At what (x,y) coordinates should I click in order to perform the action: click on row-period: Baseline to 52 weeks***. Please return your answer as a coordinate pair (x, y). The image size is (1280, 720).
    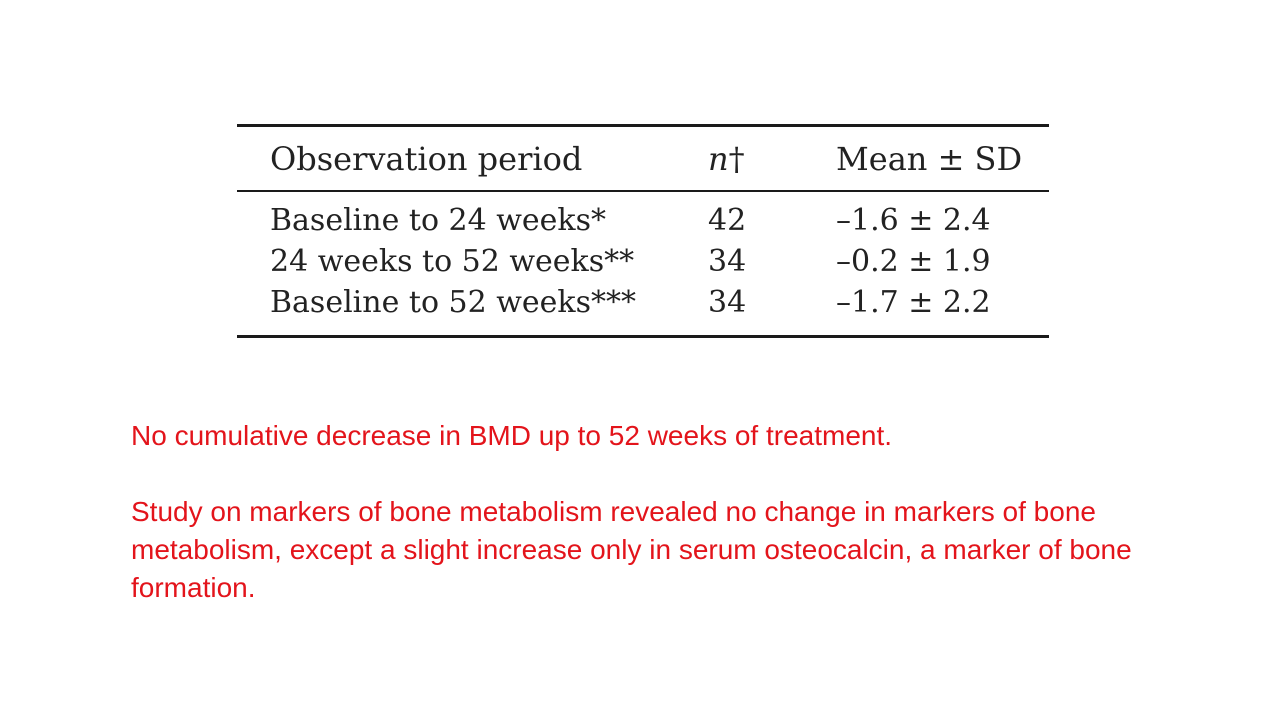
    Looking at the image, I should click on (453, 302).